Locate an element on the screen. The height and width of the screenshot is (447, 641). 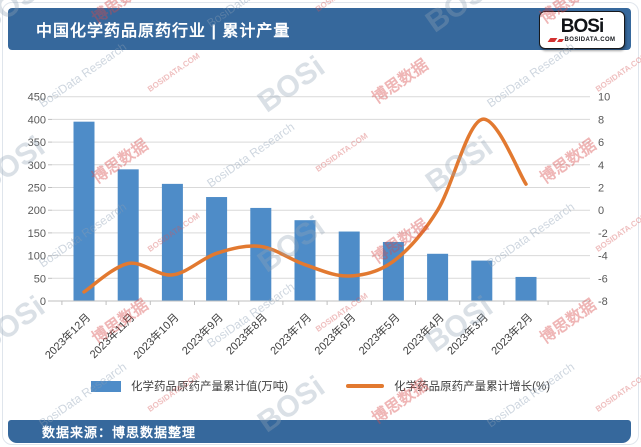
page-title: 中国化学药品原药行业 | 累计产量 is located at coordinates (163, 31).